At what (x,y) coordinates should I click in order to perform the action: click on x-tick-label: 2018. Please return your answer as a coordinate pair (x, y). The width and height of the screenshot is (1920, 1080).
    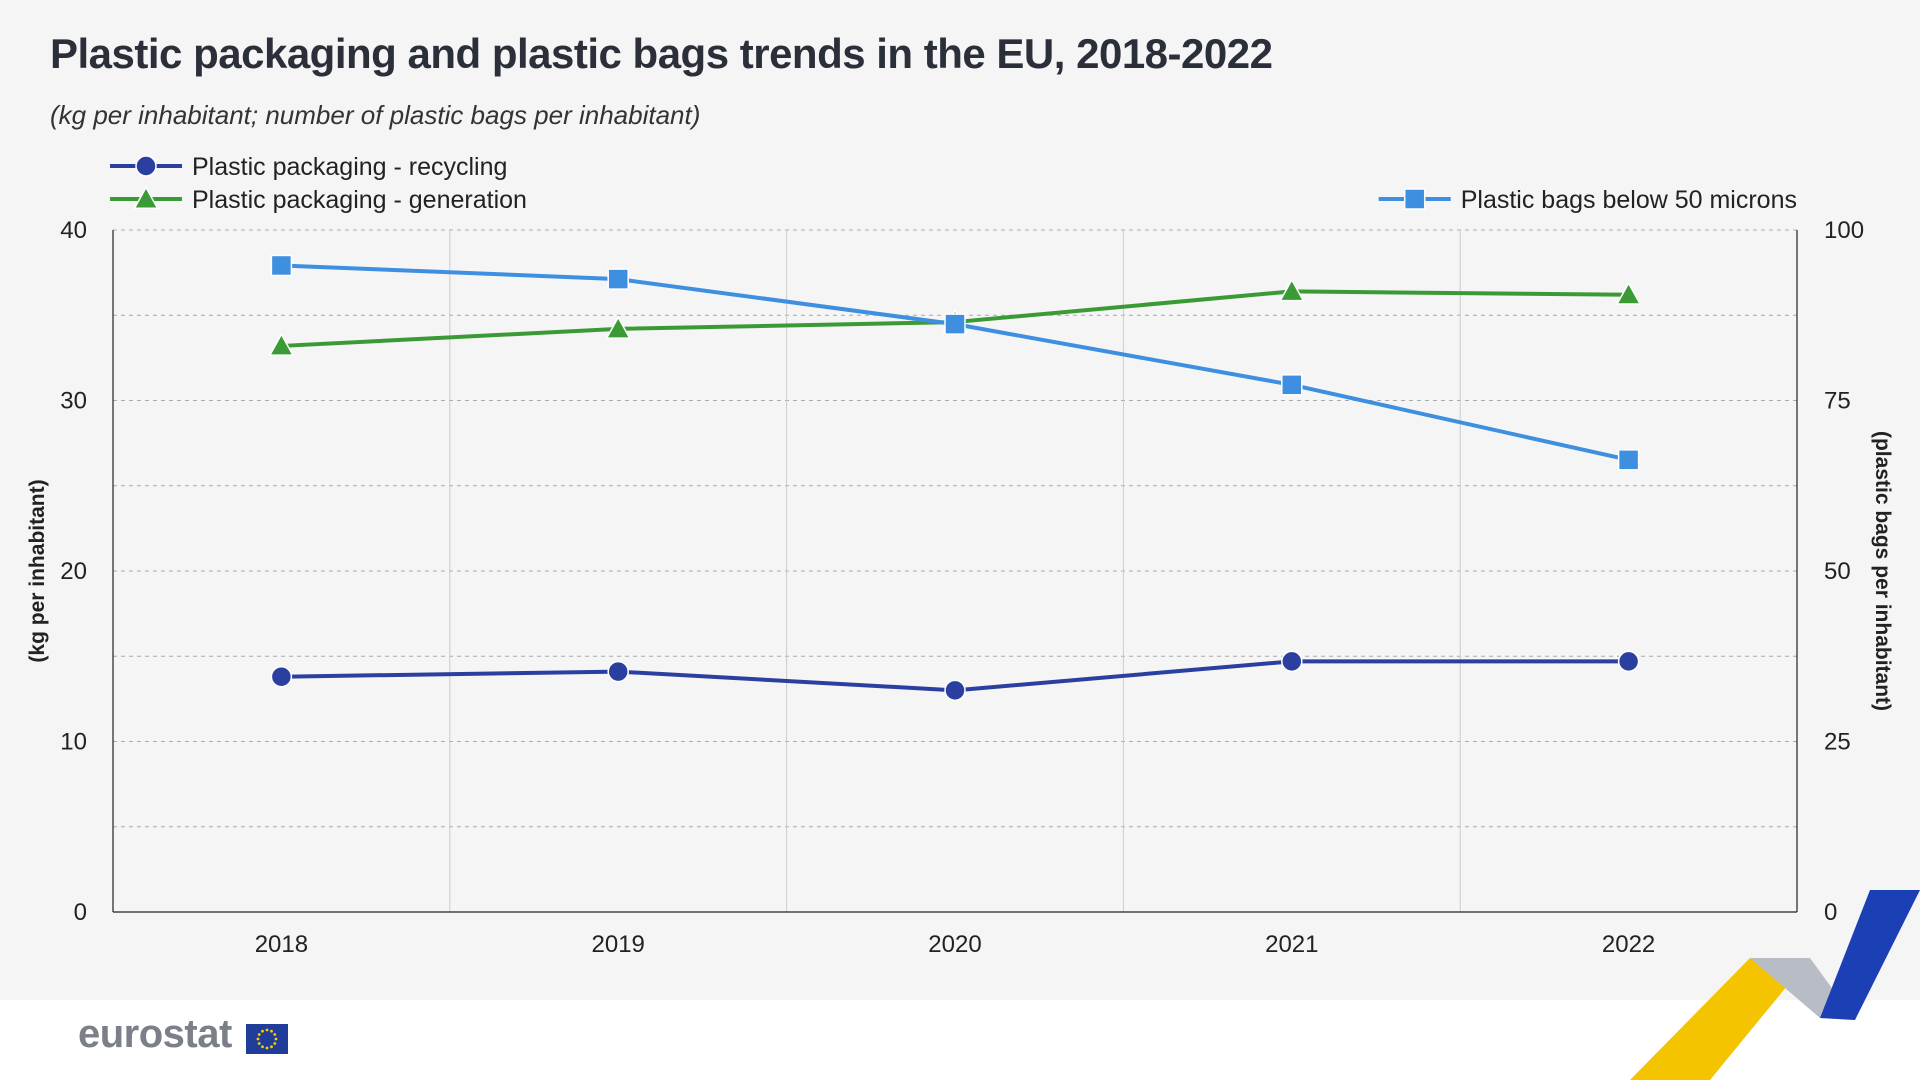
    Looking at the image, I should click on (281, 944).